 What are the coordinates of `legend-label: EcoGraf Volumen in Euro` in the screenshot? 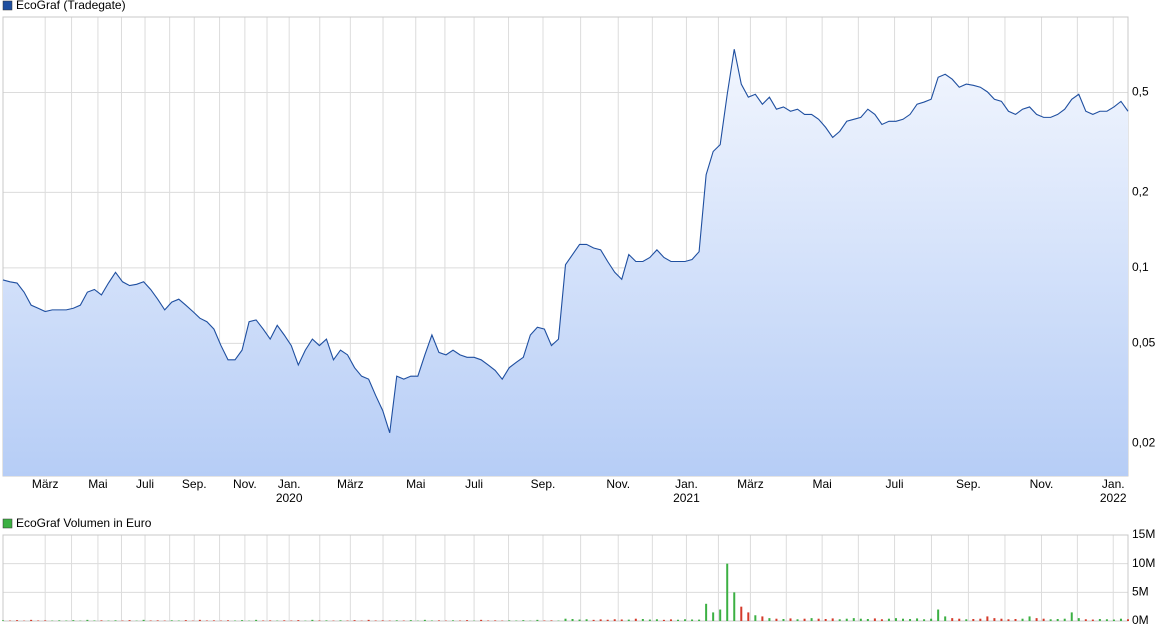 It's located at (84, 523).